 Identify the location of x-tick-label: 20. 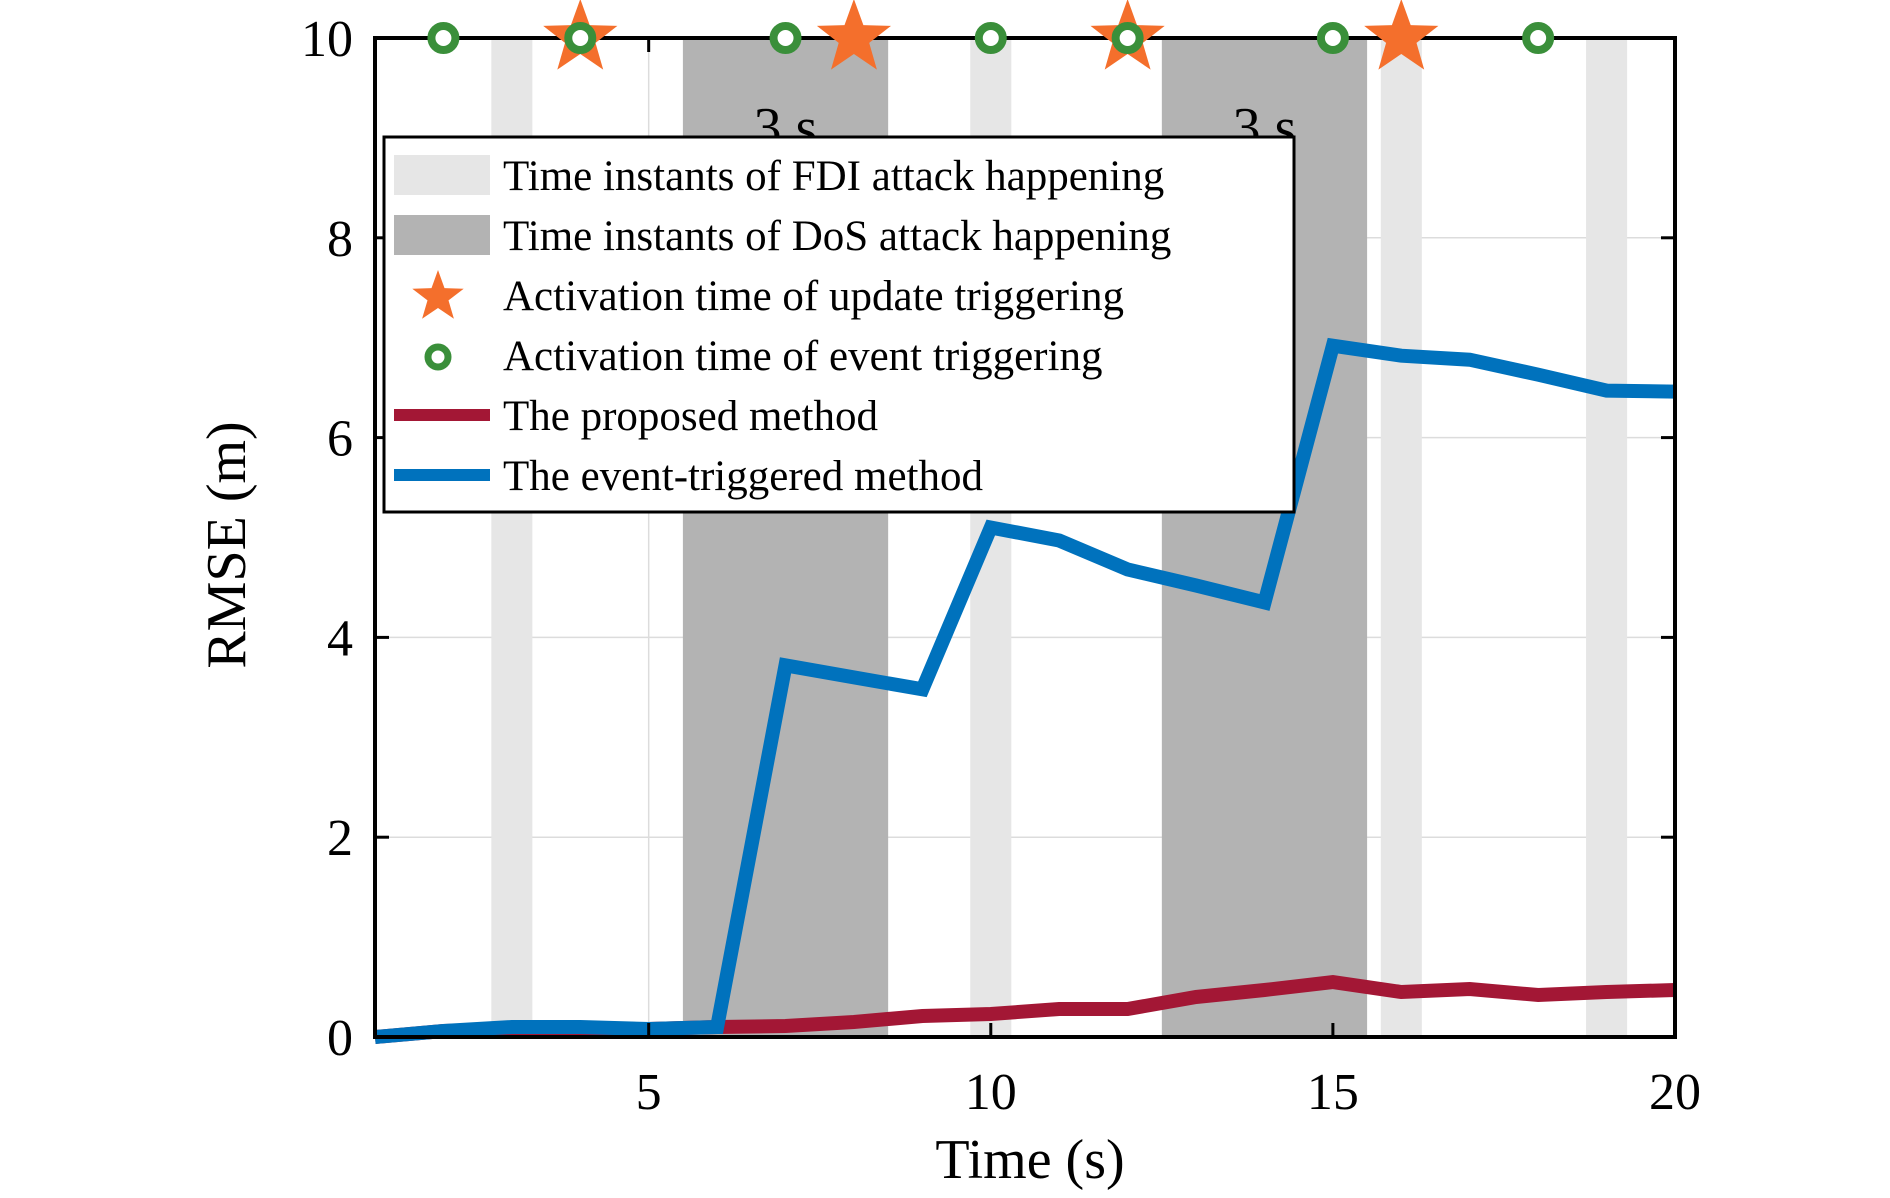
(1675, 1092).